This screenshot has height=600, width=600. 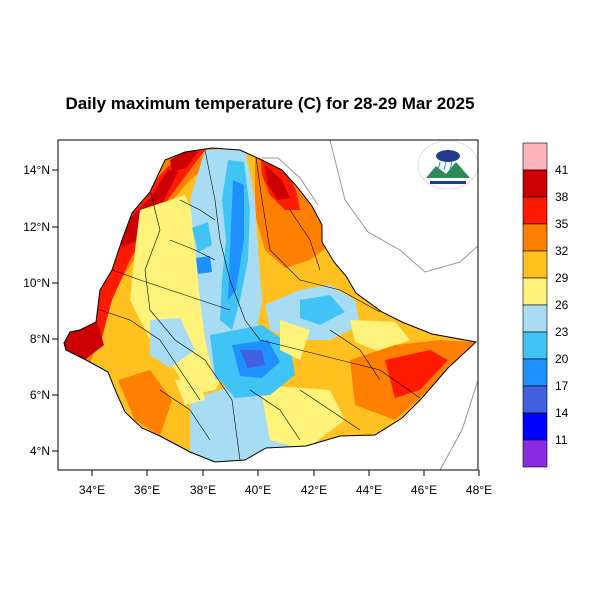 I want to click on colorbar-label: 32, so click(x=562, y=251).